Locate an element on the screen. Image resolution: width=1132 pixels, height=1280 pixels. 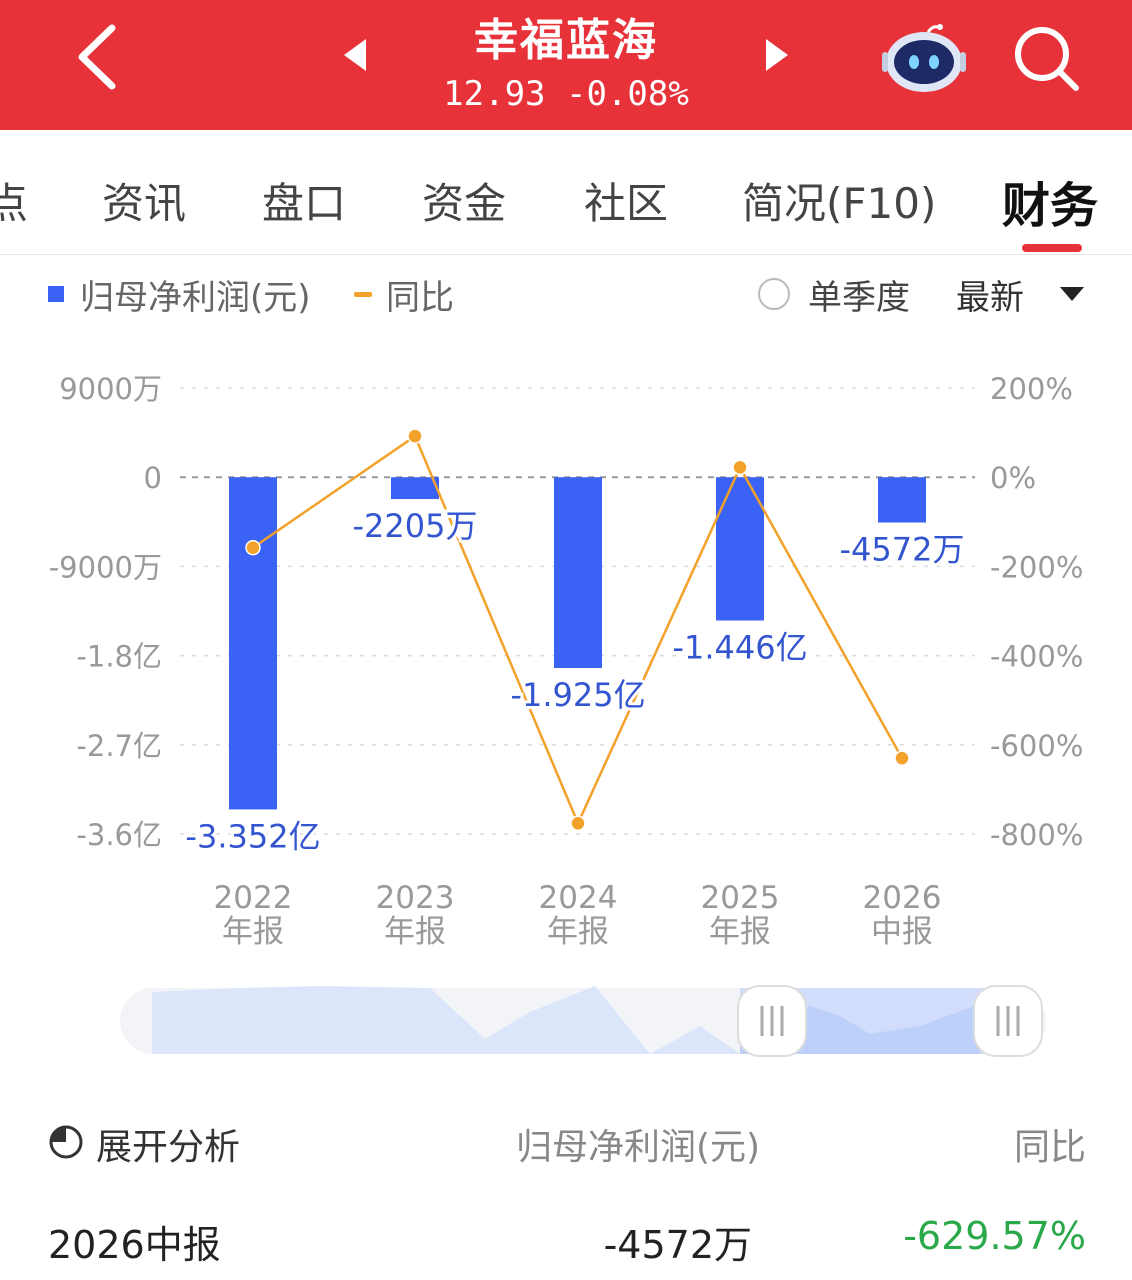
range-right-handle is located at coordinates (1008, 1021).